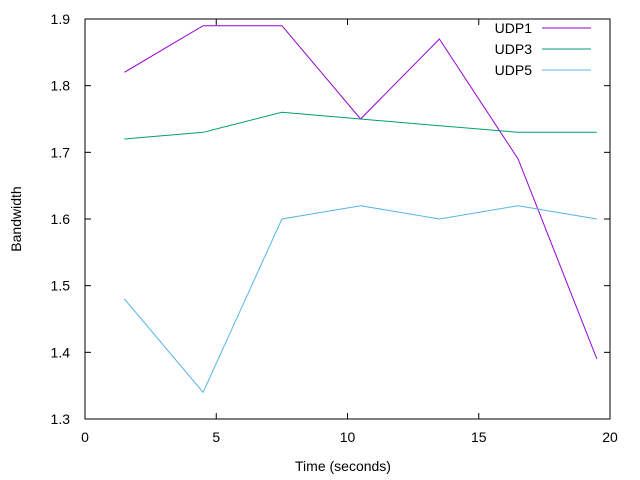 This screenshot has height=480, width=640. What do you see at coordinates (543, 49) in the screenshot?
I see `legend: UDP1 UDP3 UDP5` at bounding box center [543, 49].